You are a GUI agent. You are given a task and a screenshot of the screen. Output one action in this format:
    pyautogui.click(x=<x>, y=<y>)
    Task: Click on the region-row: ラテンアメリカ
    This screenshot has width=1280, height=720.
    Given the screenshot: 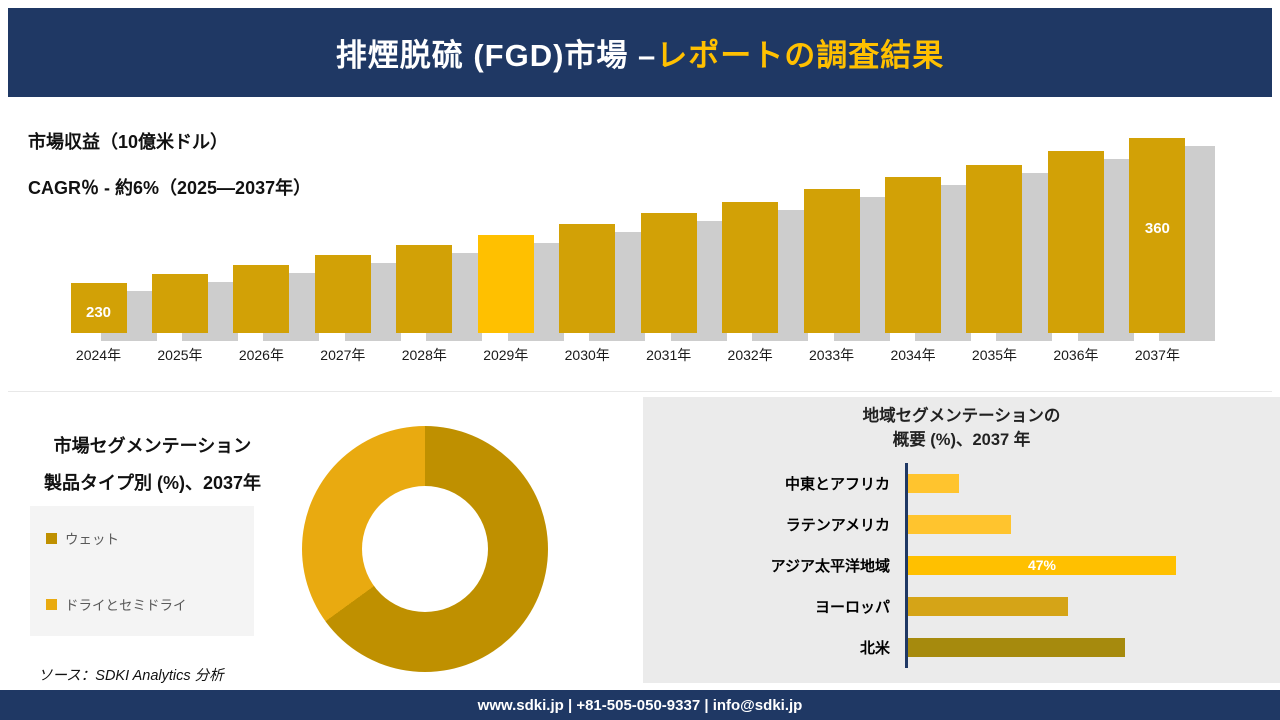 What is the action you would take?
    pyautogui.click(x=961, y=524)
    